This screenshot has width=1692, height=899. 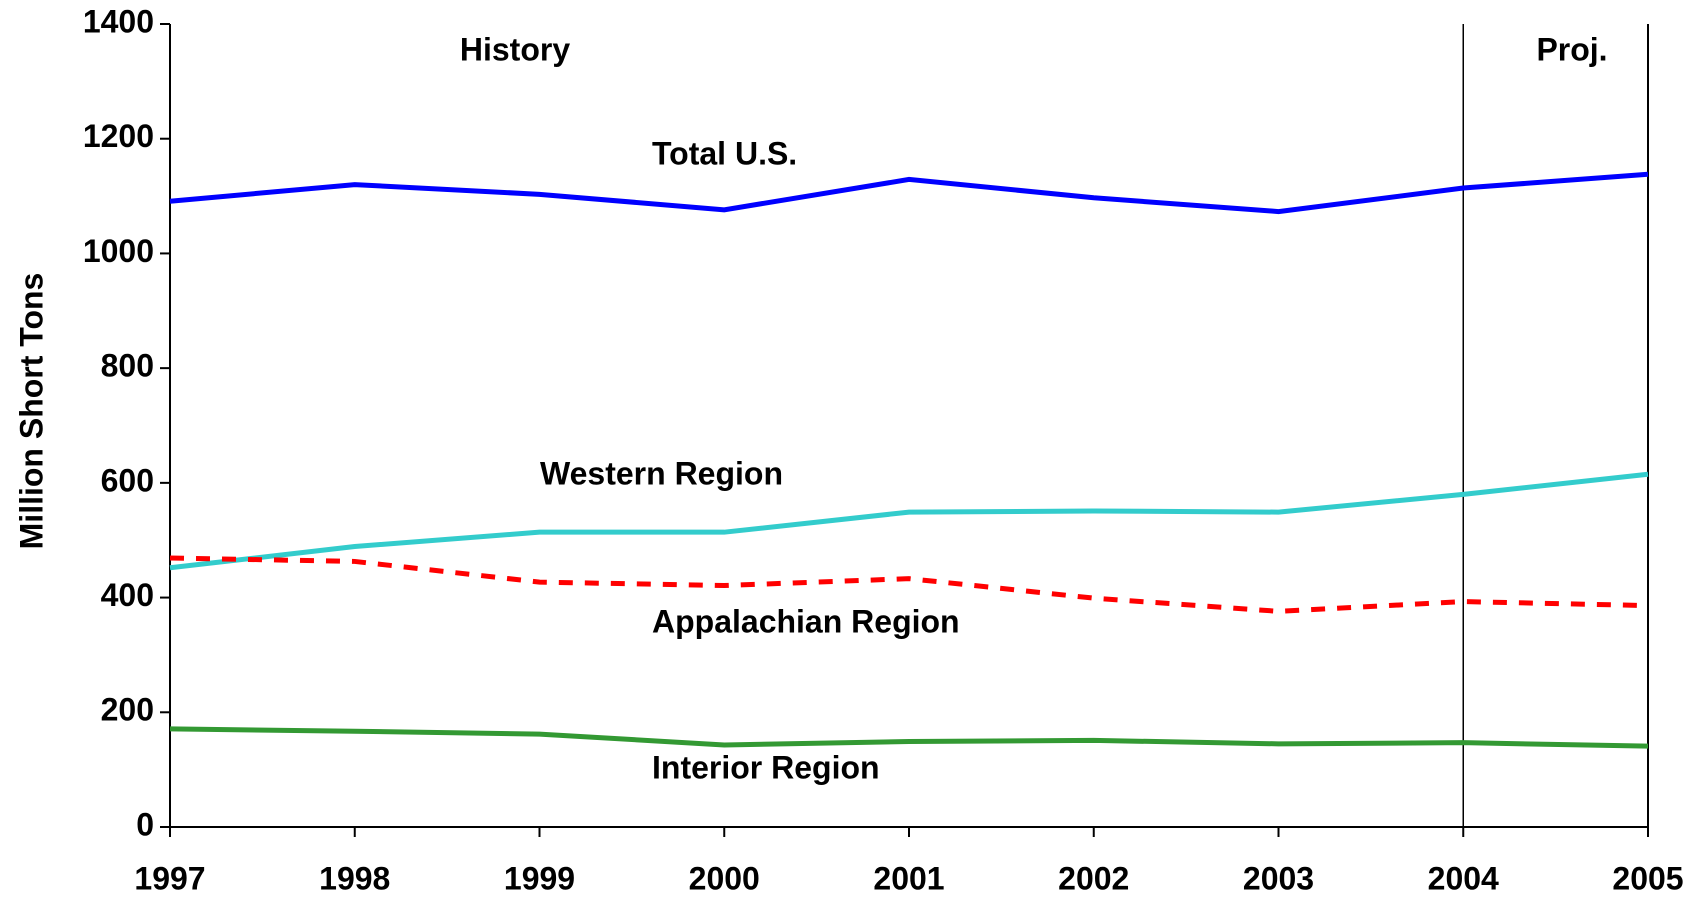 I want to click on annotation: History, so click(x=515, y=49).